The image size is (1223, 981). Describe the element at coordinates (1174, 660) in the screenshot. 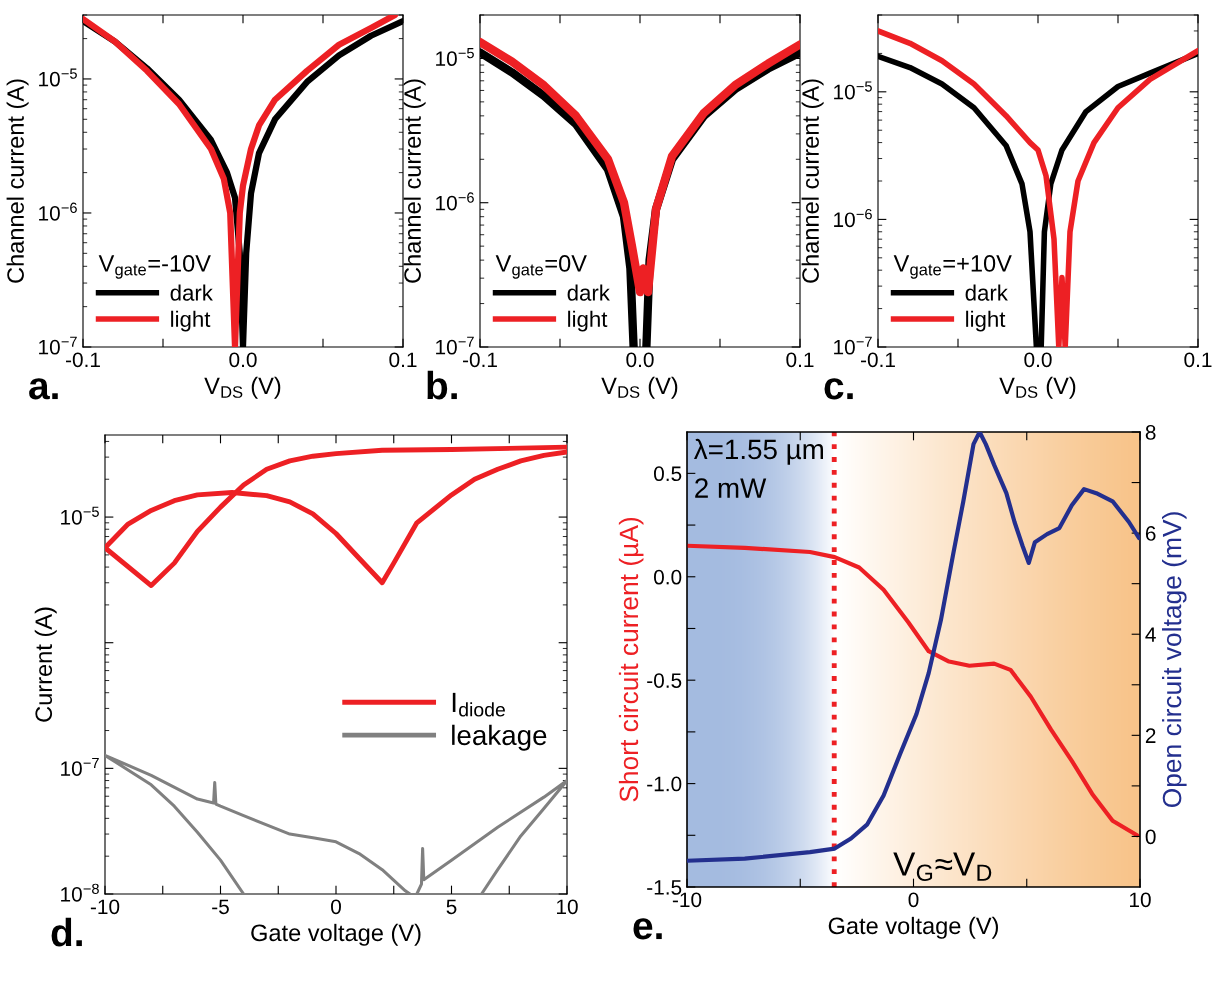

I see `y2-axis-title: Open circuit voltage (mV)` at that location.